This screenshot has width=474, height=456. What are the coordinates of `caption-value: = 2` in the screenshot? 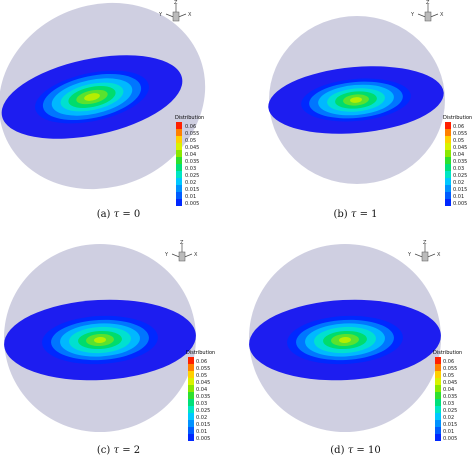 It's located at (131, 450).